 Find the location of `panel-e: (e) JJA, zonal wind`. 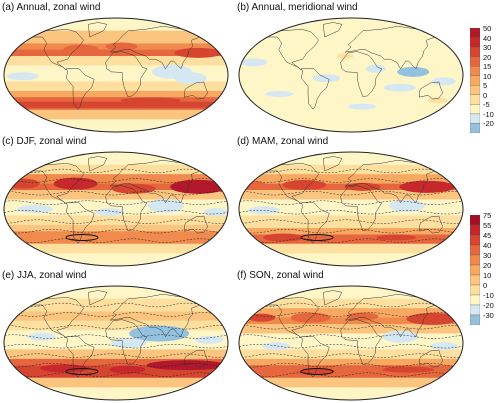

panel-e: (e) JJA, zonal wind is located at coordinates (116, 335).